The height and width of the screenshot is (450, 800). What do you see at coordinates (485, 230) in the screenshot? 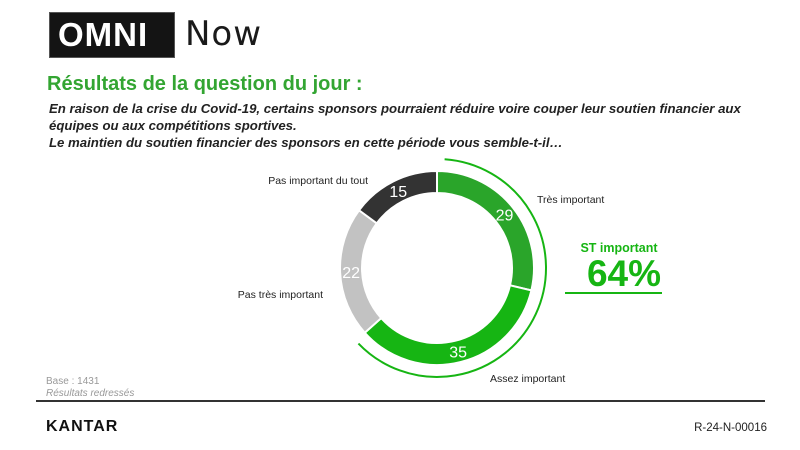
I see `segment-tres-important` at bounding box center [485, 230].